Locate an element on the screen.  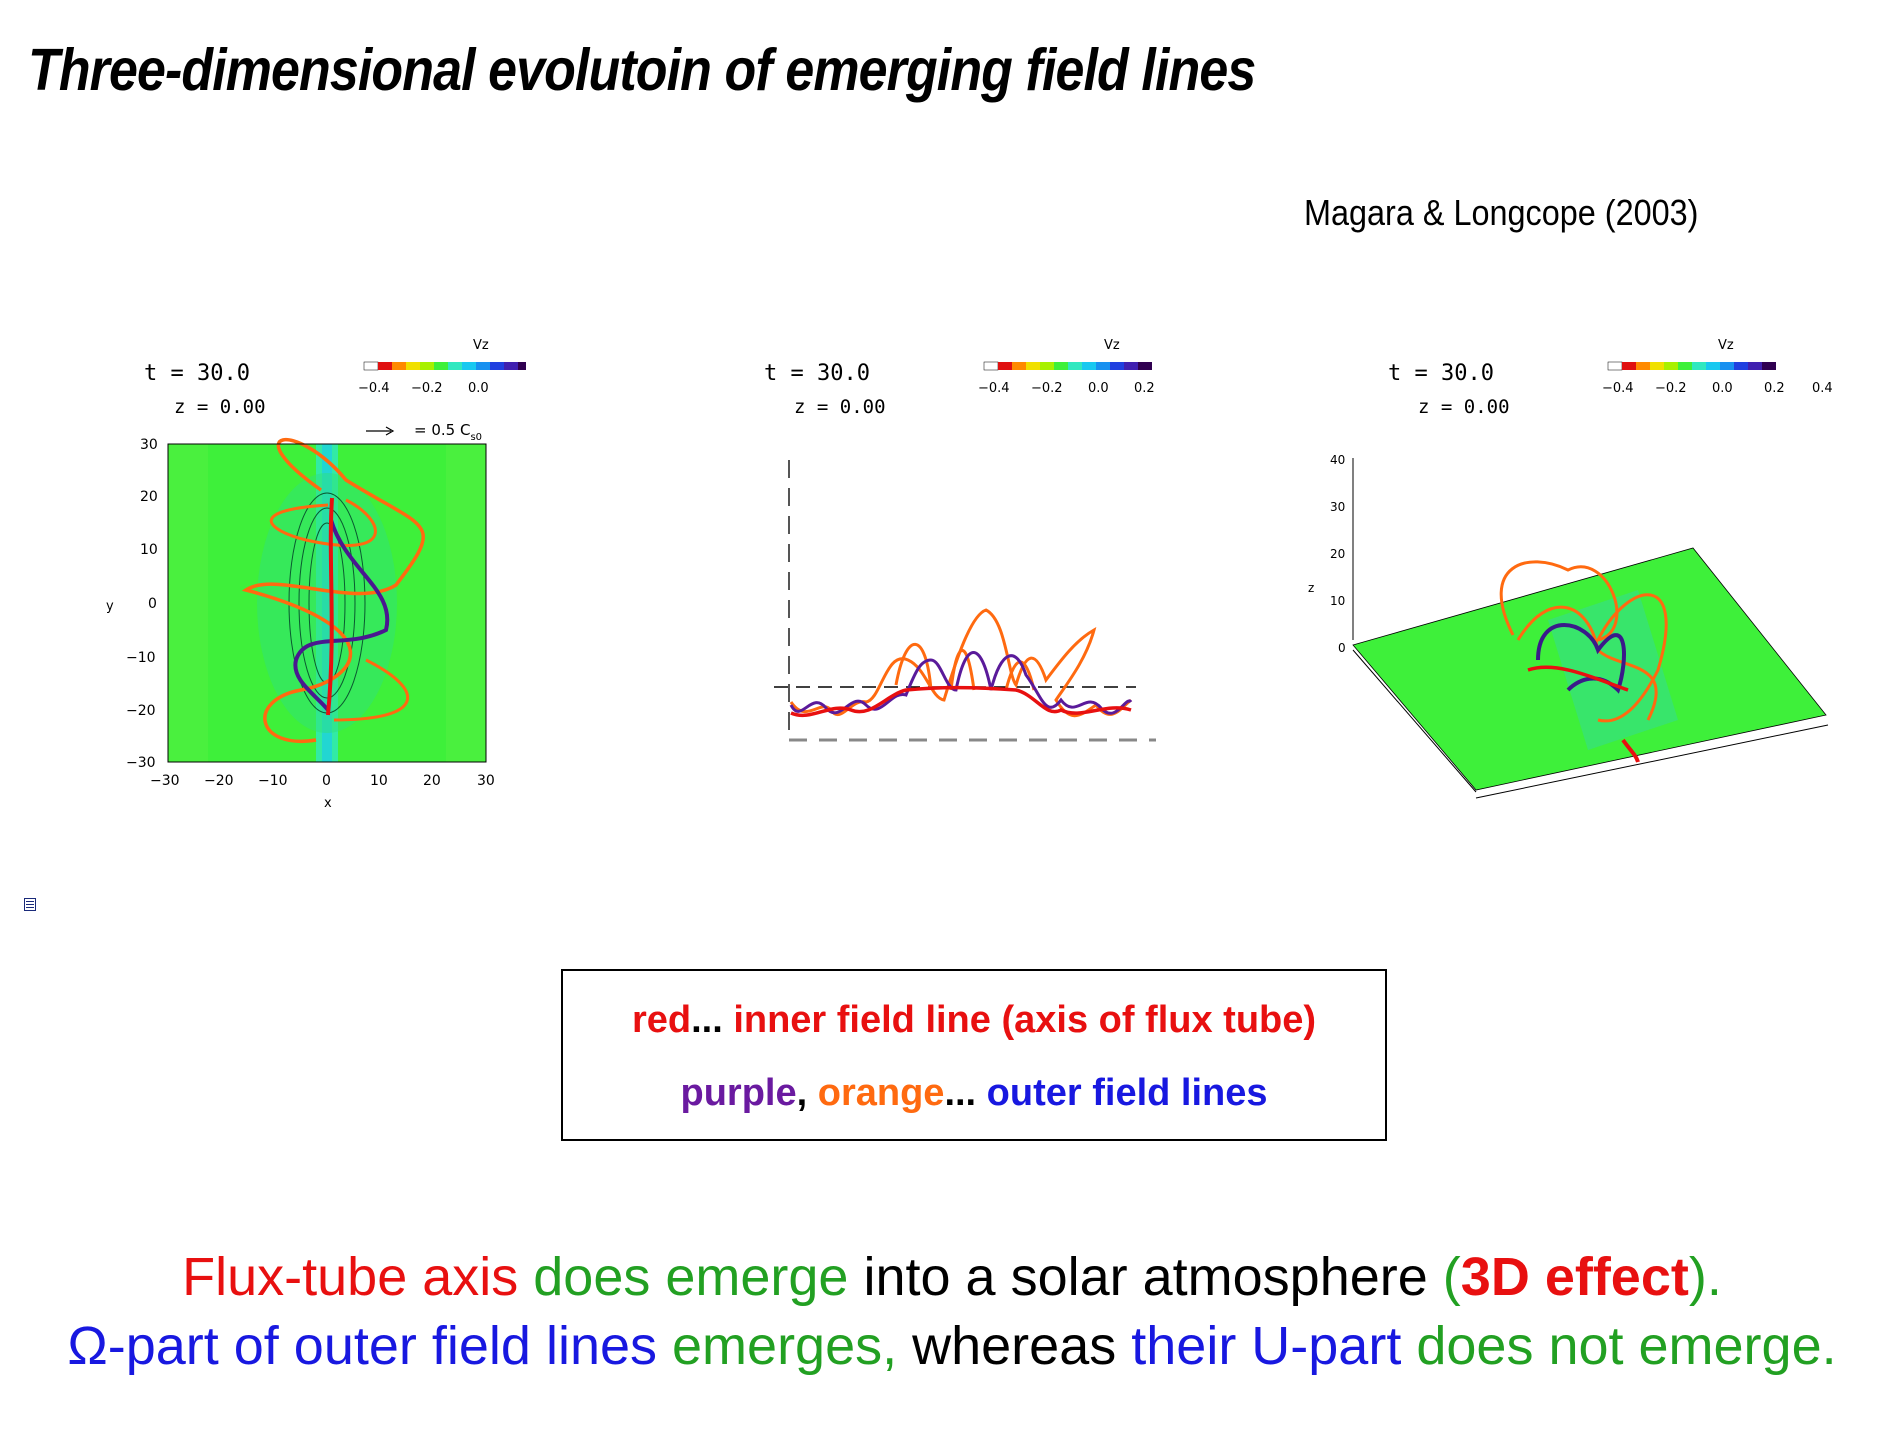
colorbar-label: Vz is located at coordinates (481, 345).